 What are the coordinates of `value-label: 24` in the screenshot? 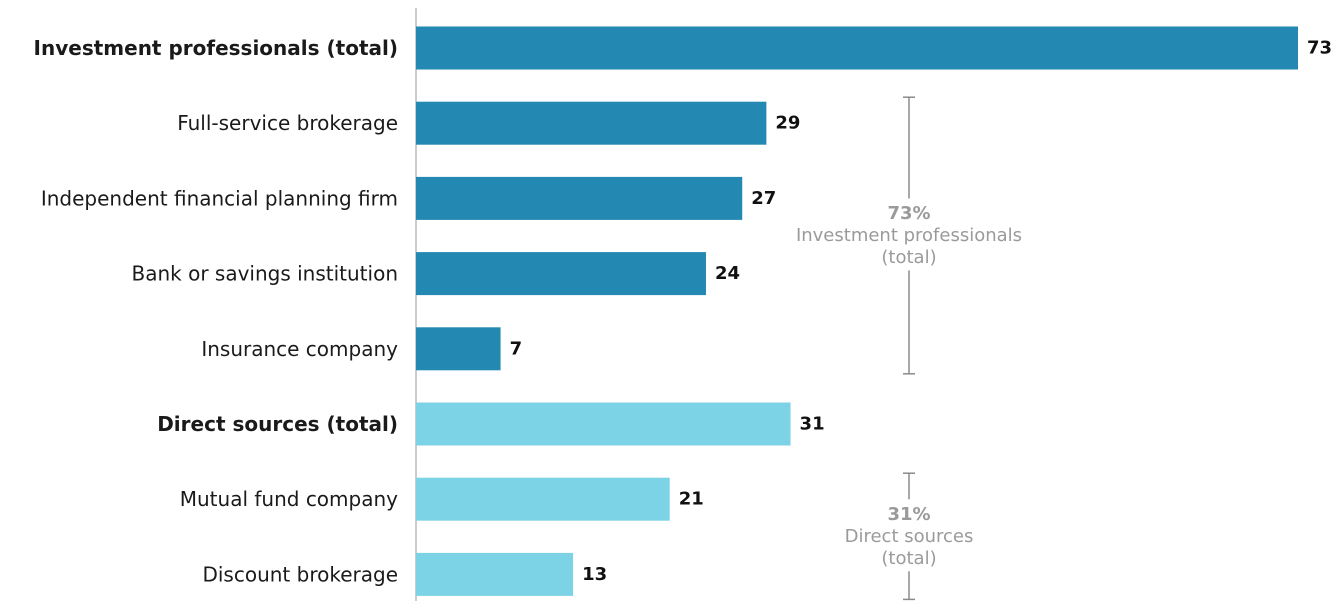 It's located at (727, 273).